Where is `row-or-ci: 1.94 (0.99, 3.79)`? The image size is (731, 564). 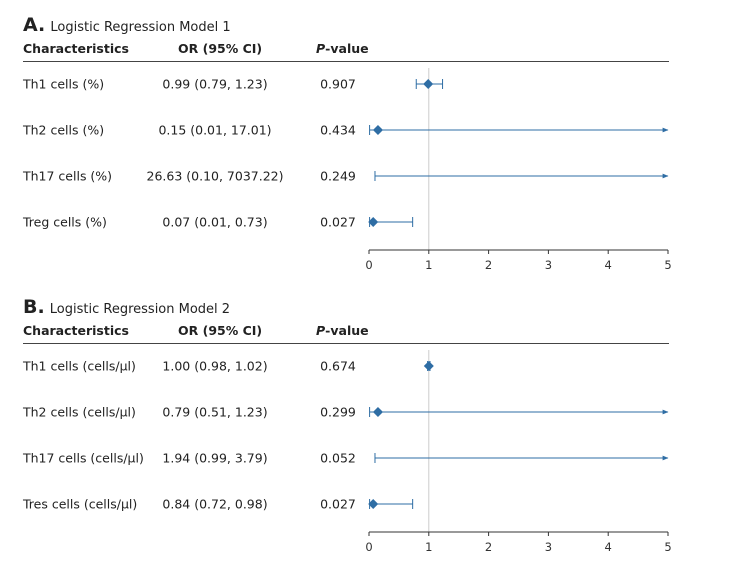
row-or-ci: 1.94 (0.99, 3.79) is located at coordinates (215, 458).